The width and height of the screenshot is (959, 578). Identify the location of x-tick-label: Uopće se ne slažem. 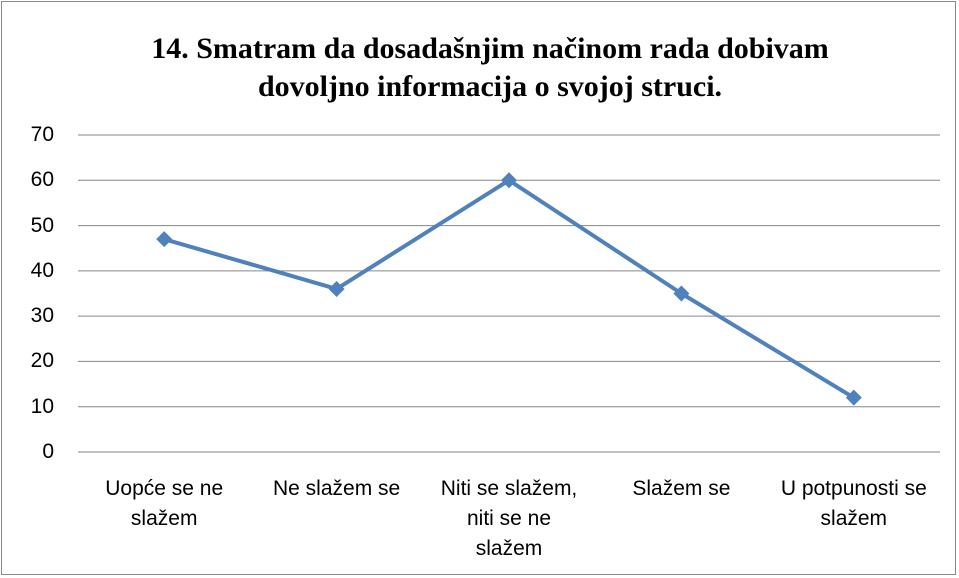
(164, 503).